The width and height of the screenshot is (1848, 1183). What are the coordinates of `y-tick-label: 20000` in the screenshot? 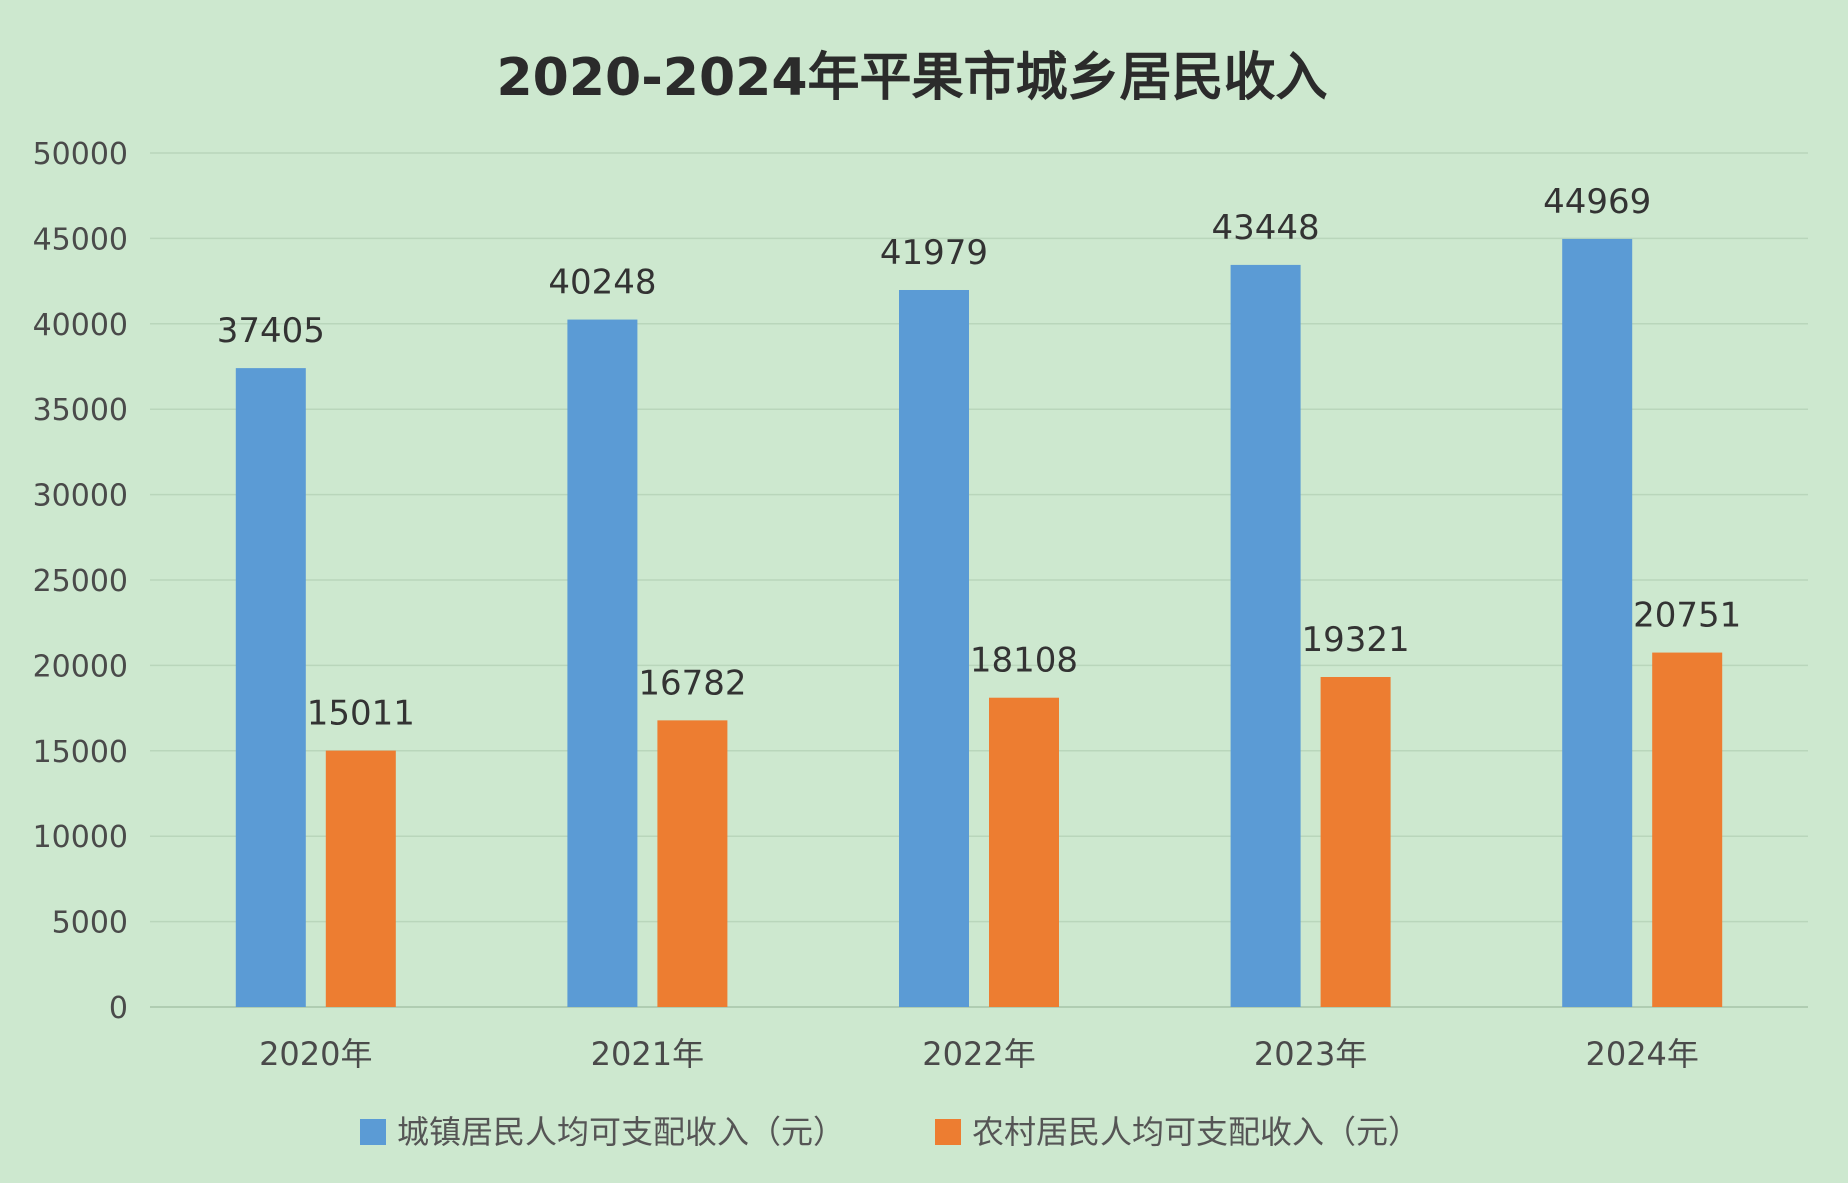 It's located at (80, 666).